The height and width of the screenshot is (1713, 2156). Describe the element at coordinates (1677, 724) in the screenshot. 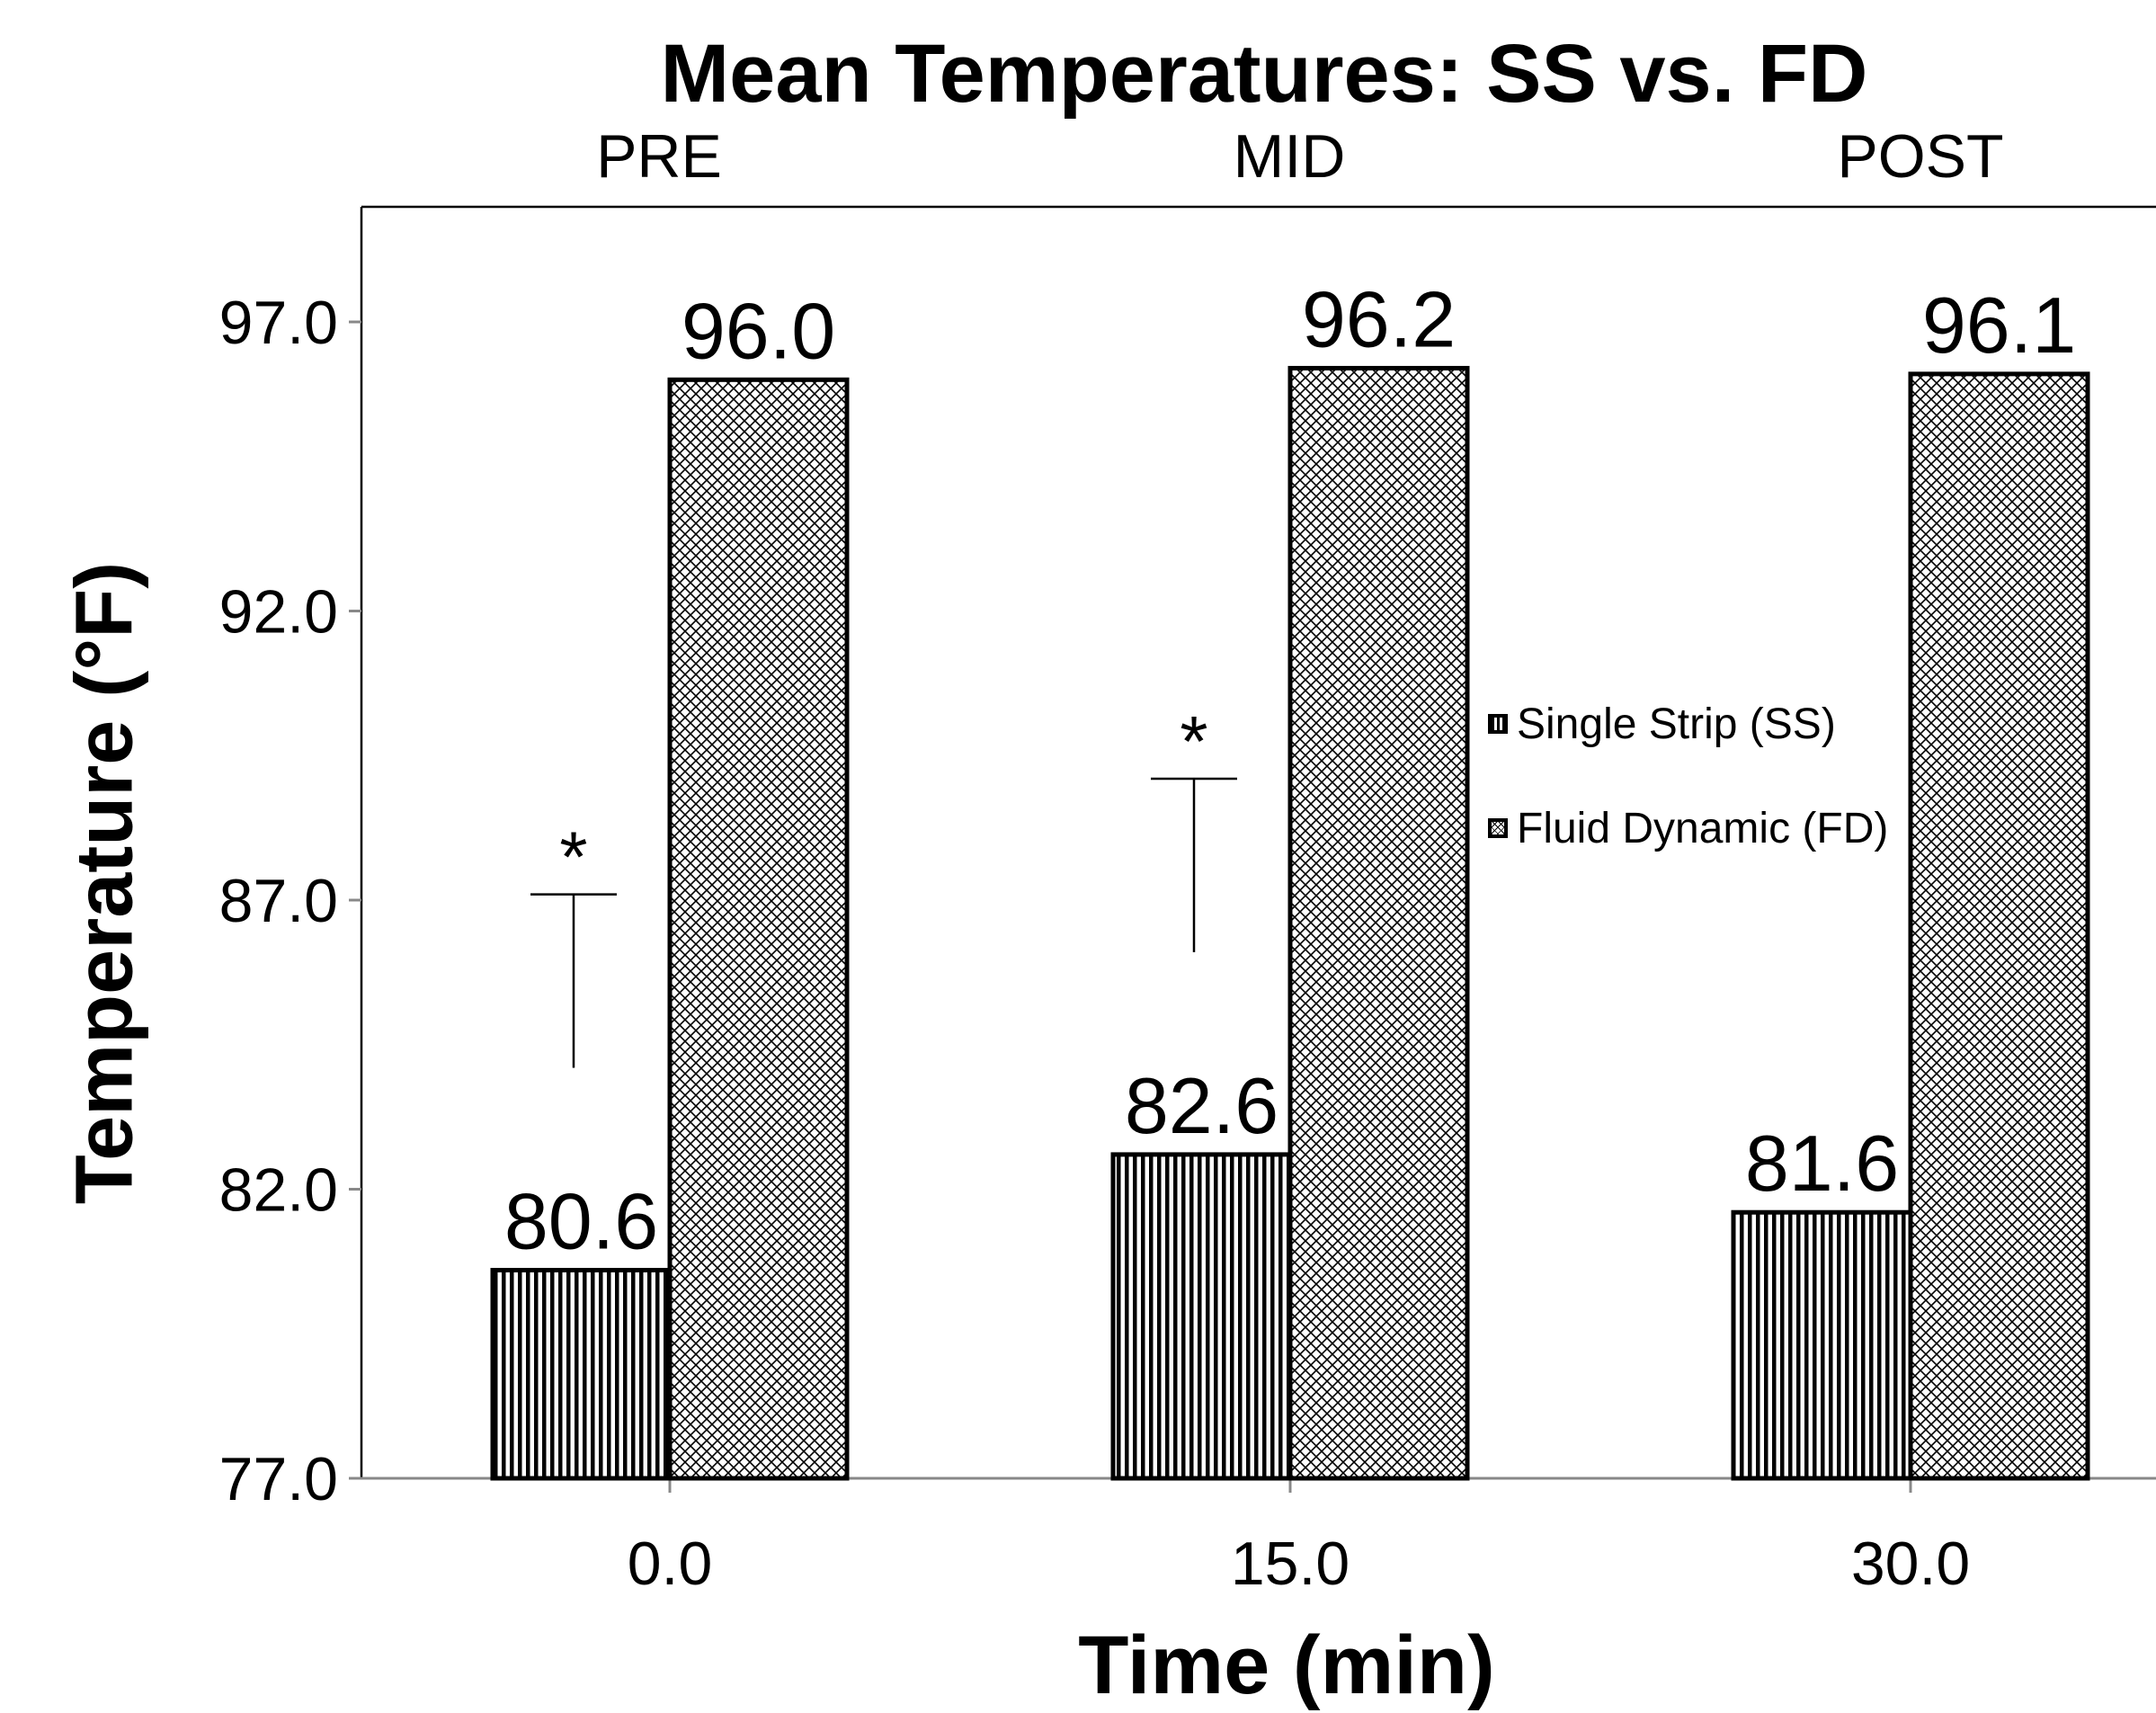

I see `legend-label-ss: Single Strip (SS)` at that location.